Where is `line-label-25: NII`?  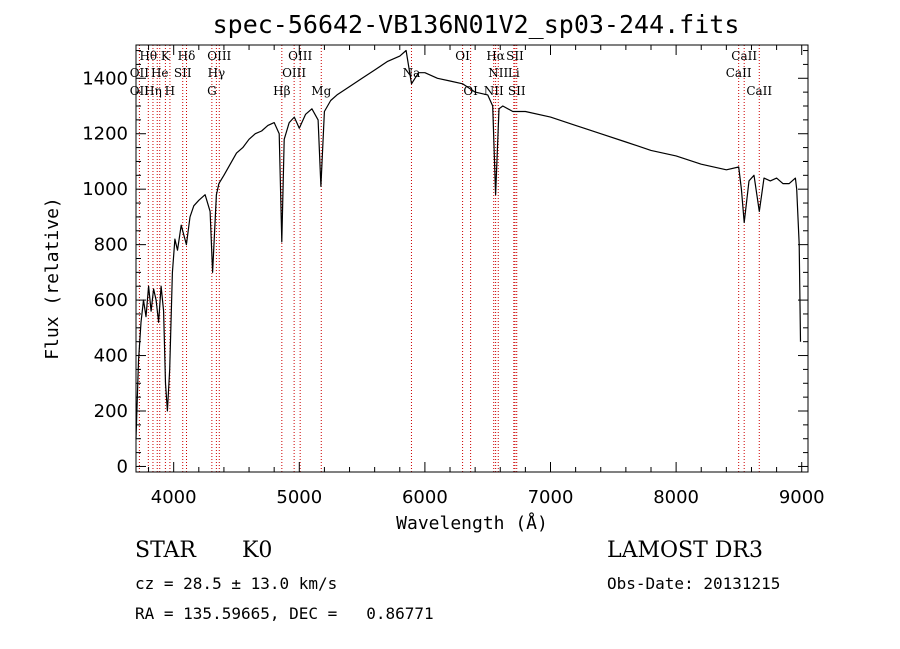
line-label-25: NII is located at coordinates (494, 91).